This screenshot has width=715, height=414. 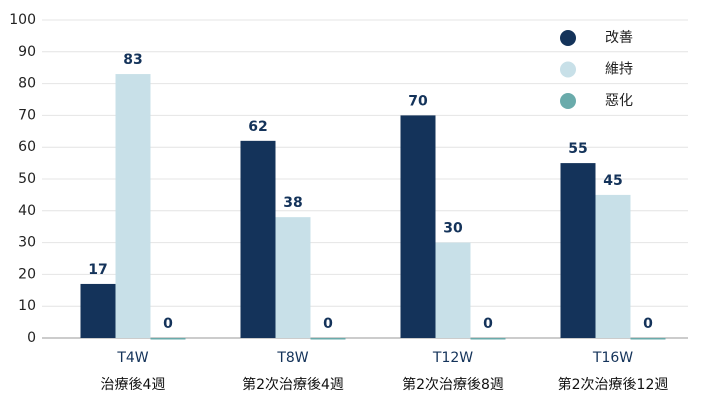 What do you see at coordinates (97, 270) in the screenshot?
I see `value-label: 17` at bounding box center [97, 270].